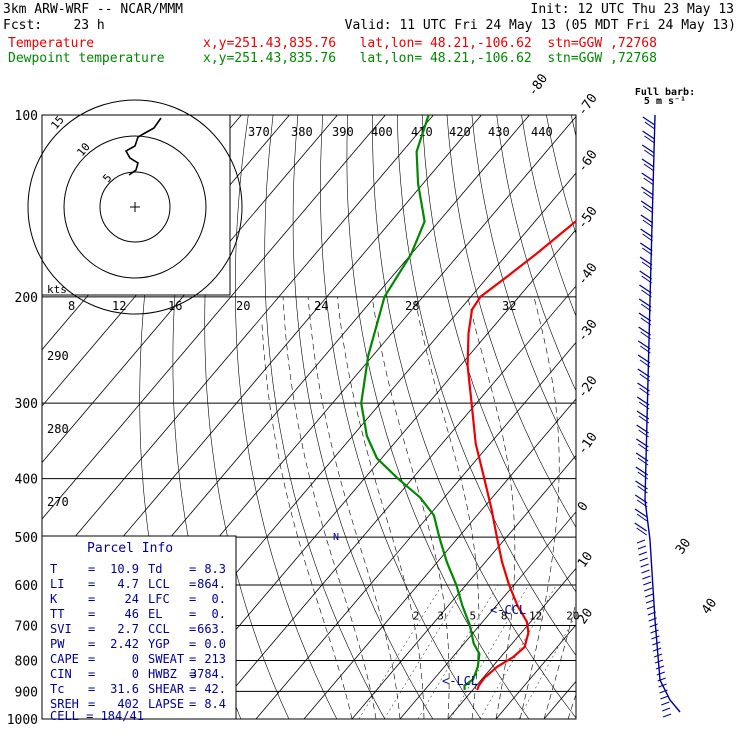 The image size is (740, 740). What do you see at coordinates (135, 659) in the screenshot?
I see `parcel-value: 0` at bounding box center [135, 659].